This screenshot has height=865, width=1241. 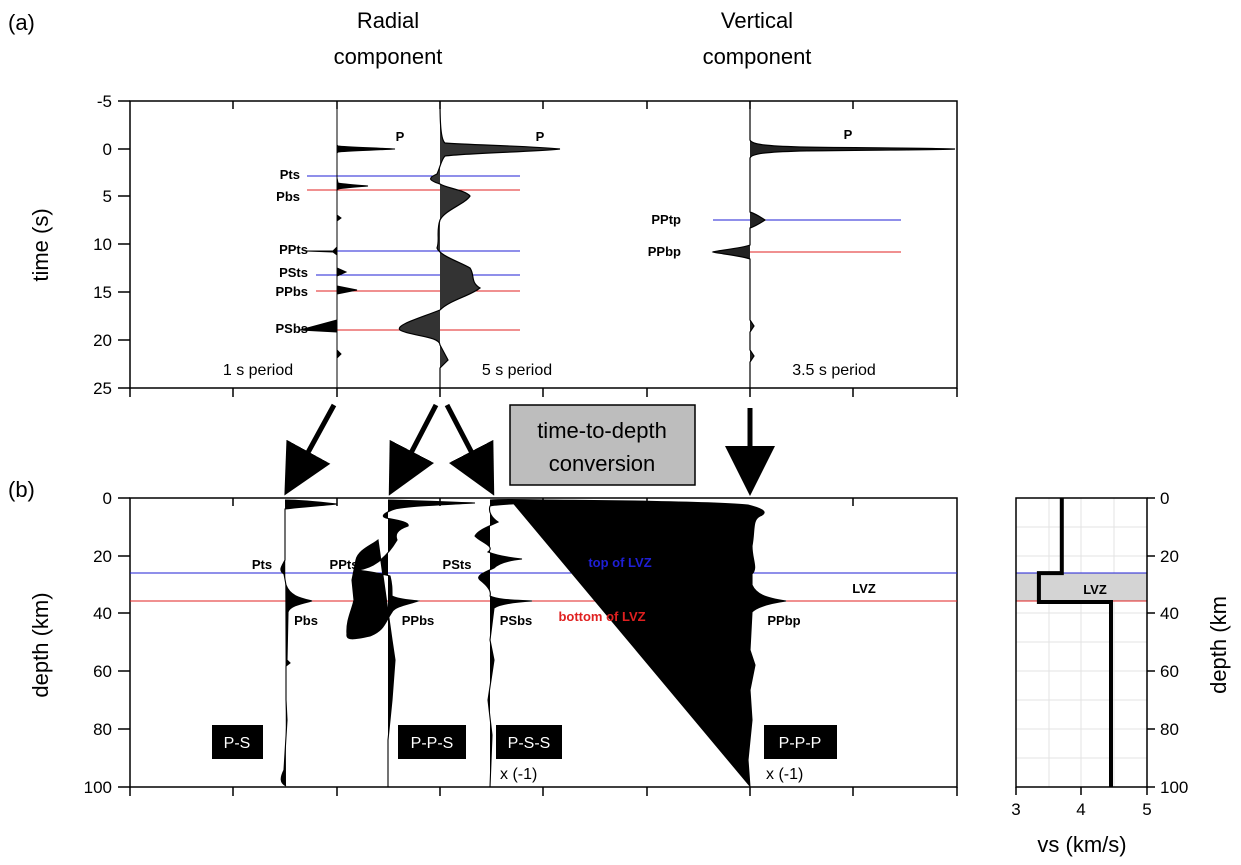 What do you see at coordinates (21, 22) in the screenshot?
I see `panel-a-label: (a)` at bounding box center [21, 22].